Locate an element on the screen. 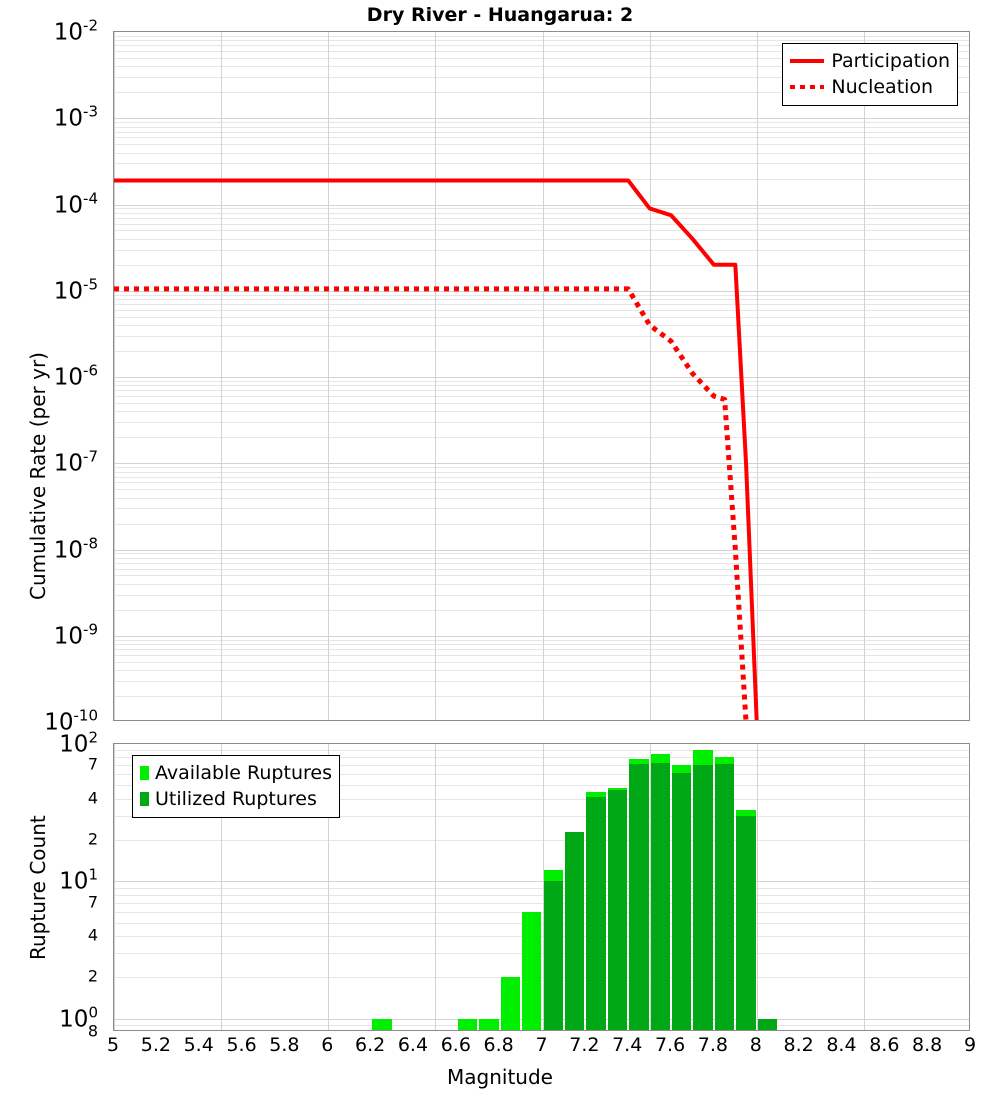  nucleation-line-swatch is located at coordinates (807, 87).